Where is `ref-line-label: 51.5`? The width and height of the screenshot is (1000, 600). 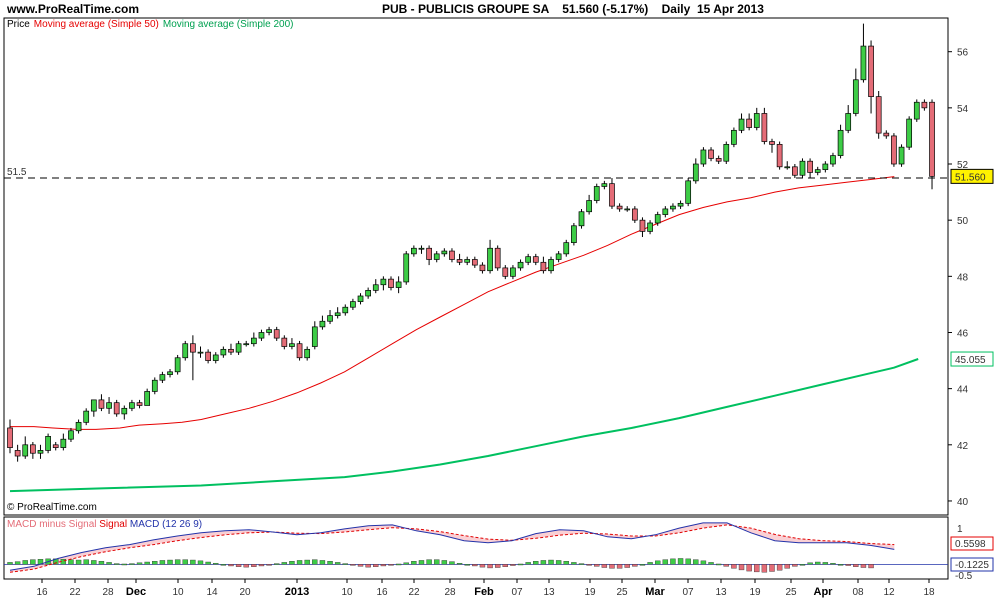
ref-line-label: 51.5 is located at coordinates (17, 172).